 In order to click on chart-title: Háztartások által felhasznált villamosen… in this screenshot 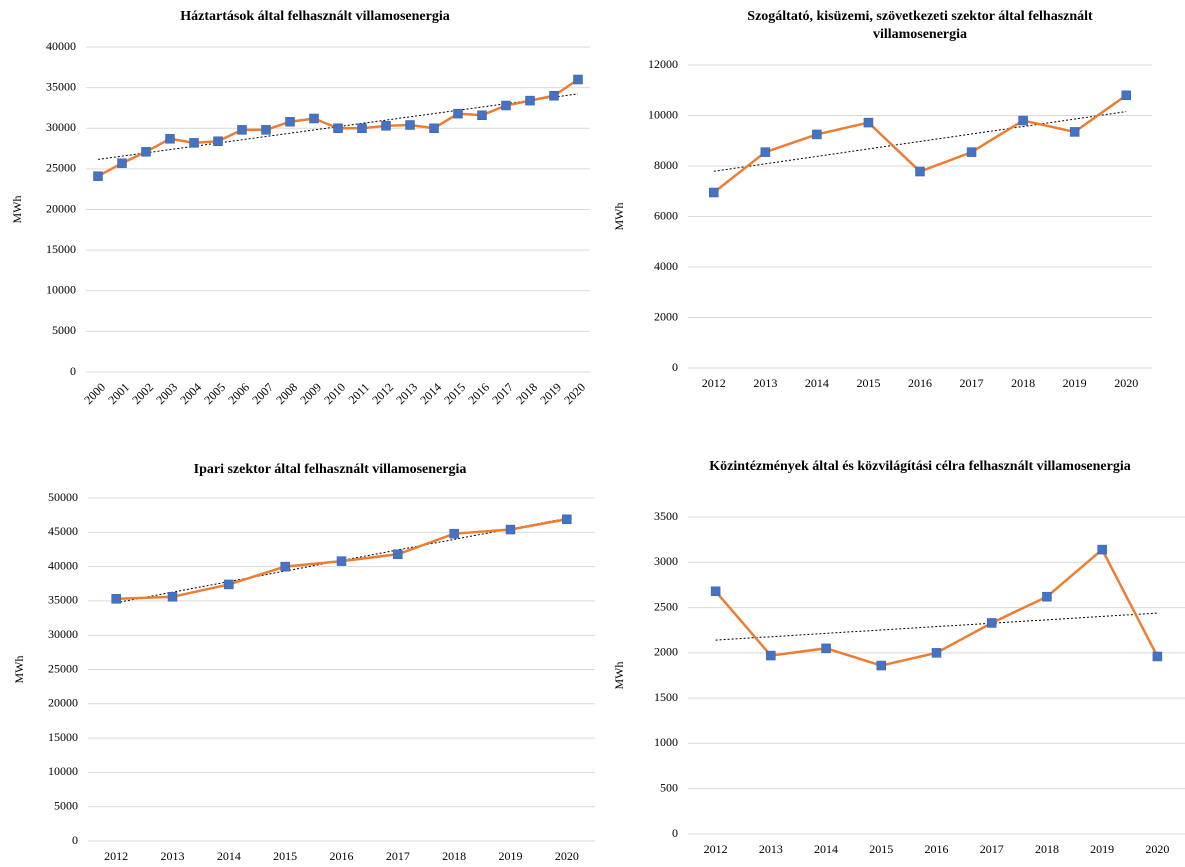, I will do `click(315, 16)`.